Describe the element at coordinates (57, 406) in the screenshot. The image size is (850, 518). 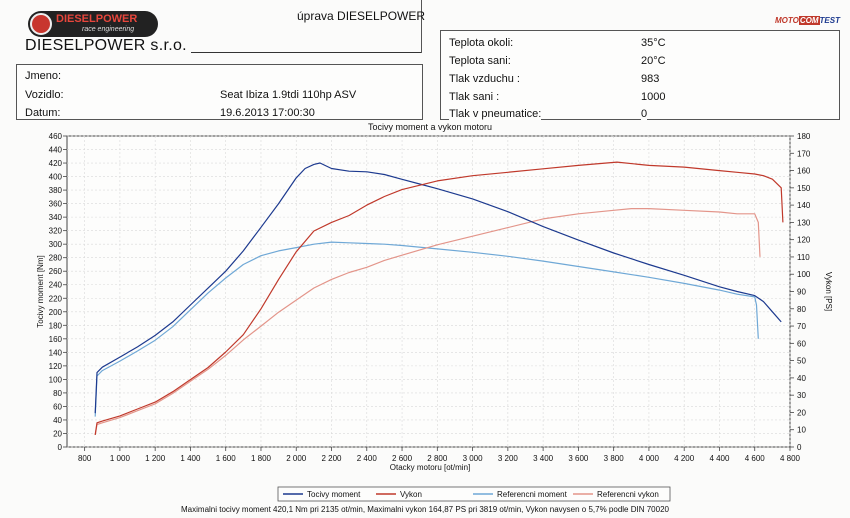
I see `y-tick-label: 60` at that location.